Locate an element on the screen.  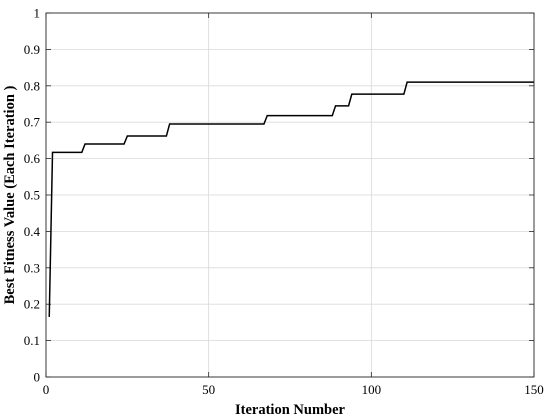
x-tick-label: 150 is located at coordinates (534, 389).